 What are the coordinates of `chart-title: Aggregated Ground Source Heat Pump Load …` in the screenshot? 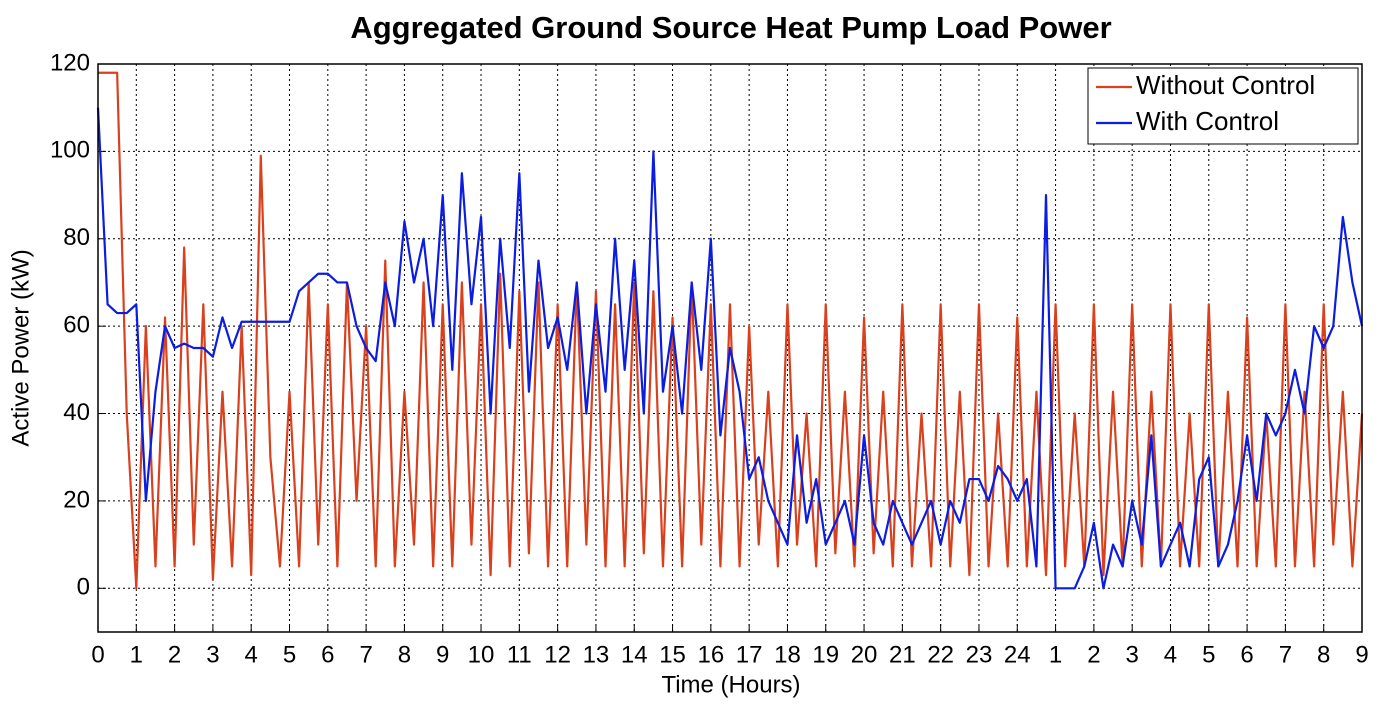 It's located at (730, 27).